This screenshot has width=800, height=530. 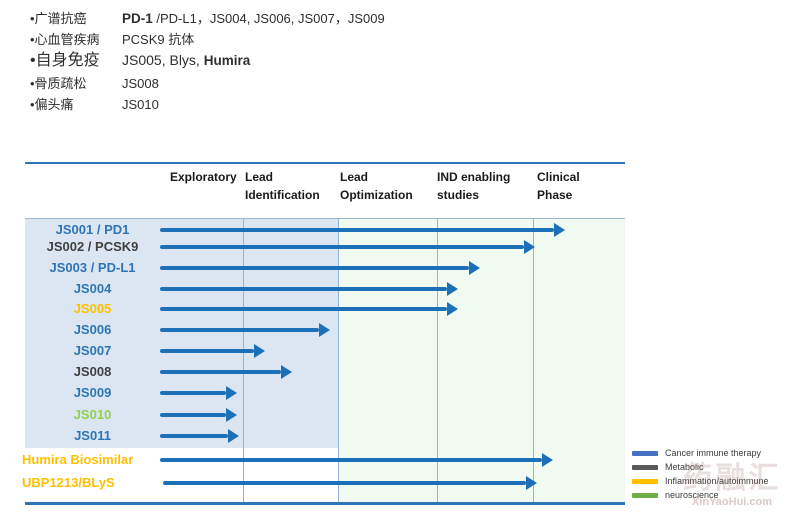 What do you see at coordinates (140, 104) in the screenshot?
I see `bullet-value: JS010` at bounding box center [140, 104].